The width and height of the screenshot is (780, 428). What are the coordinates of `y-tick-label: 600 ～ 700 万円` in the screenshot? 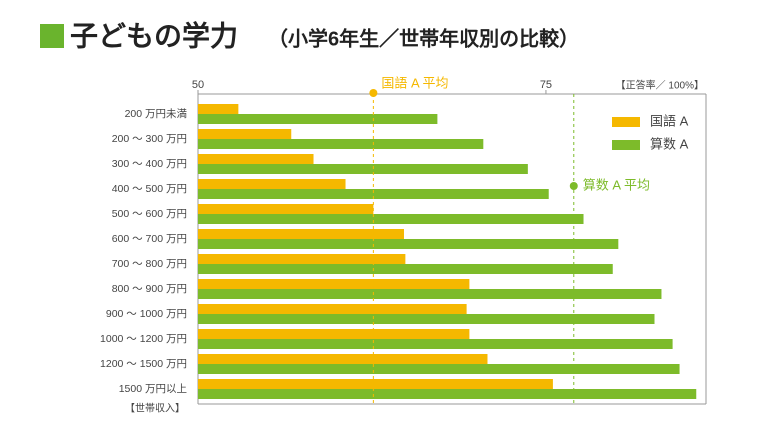 It's located at (149, 239).